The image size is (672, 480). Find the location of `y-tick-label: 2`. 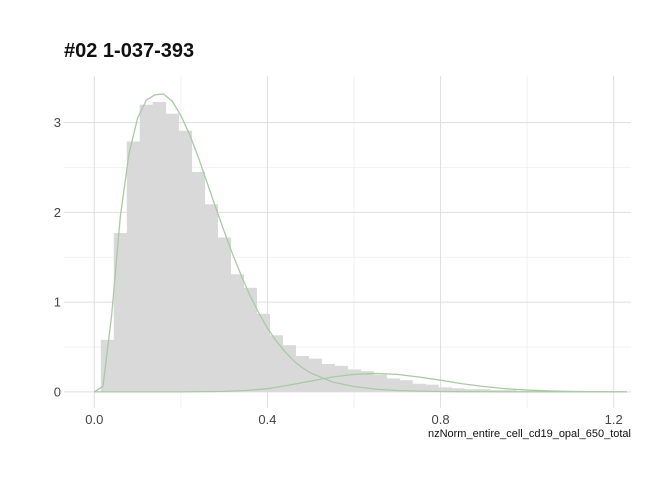

y-tick-label: 2 is located at coordinates (57, 212).